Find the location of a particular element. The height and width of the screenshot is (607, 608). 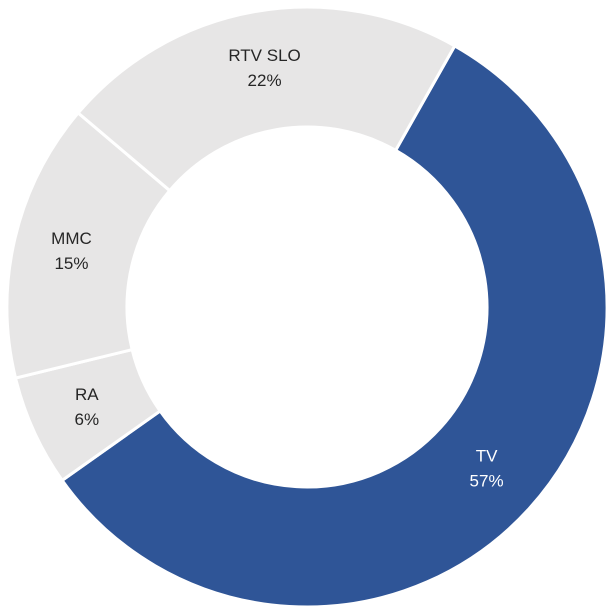

slice-label: TV is located at coordinates (487, 456).